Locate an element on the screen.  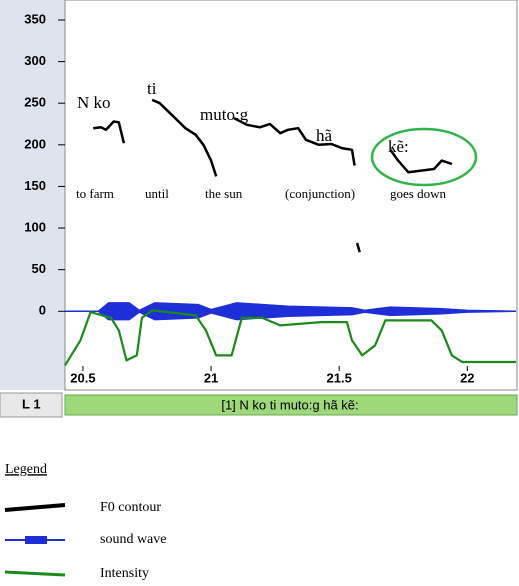
tier-text: [1] N ko ti muto:g hã kẽ: is located at coordinates (289, 404).